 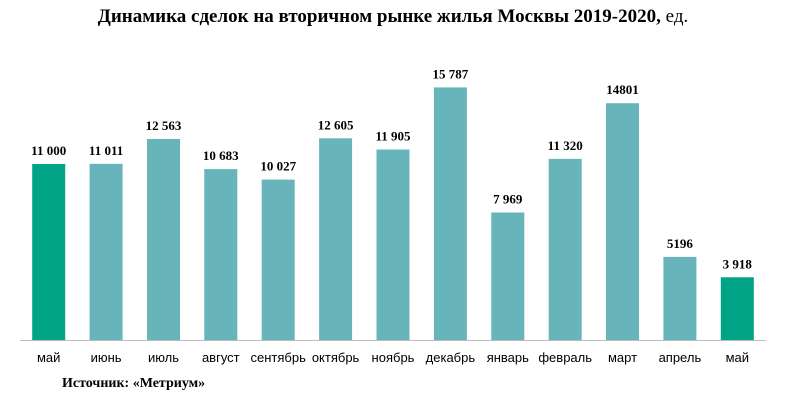 What do you see at coordinates (278, 166) in the screenshot?
I see `data-label-4: 10 027` at bounding box center [278, 166].